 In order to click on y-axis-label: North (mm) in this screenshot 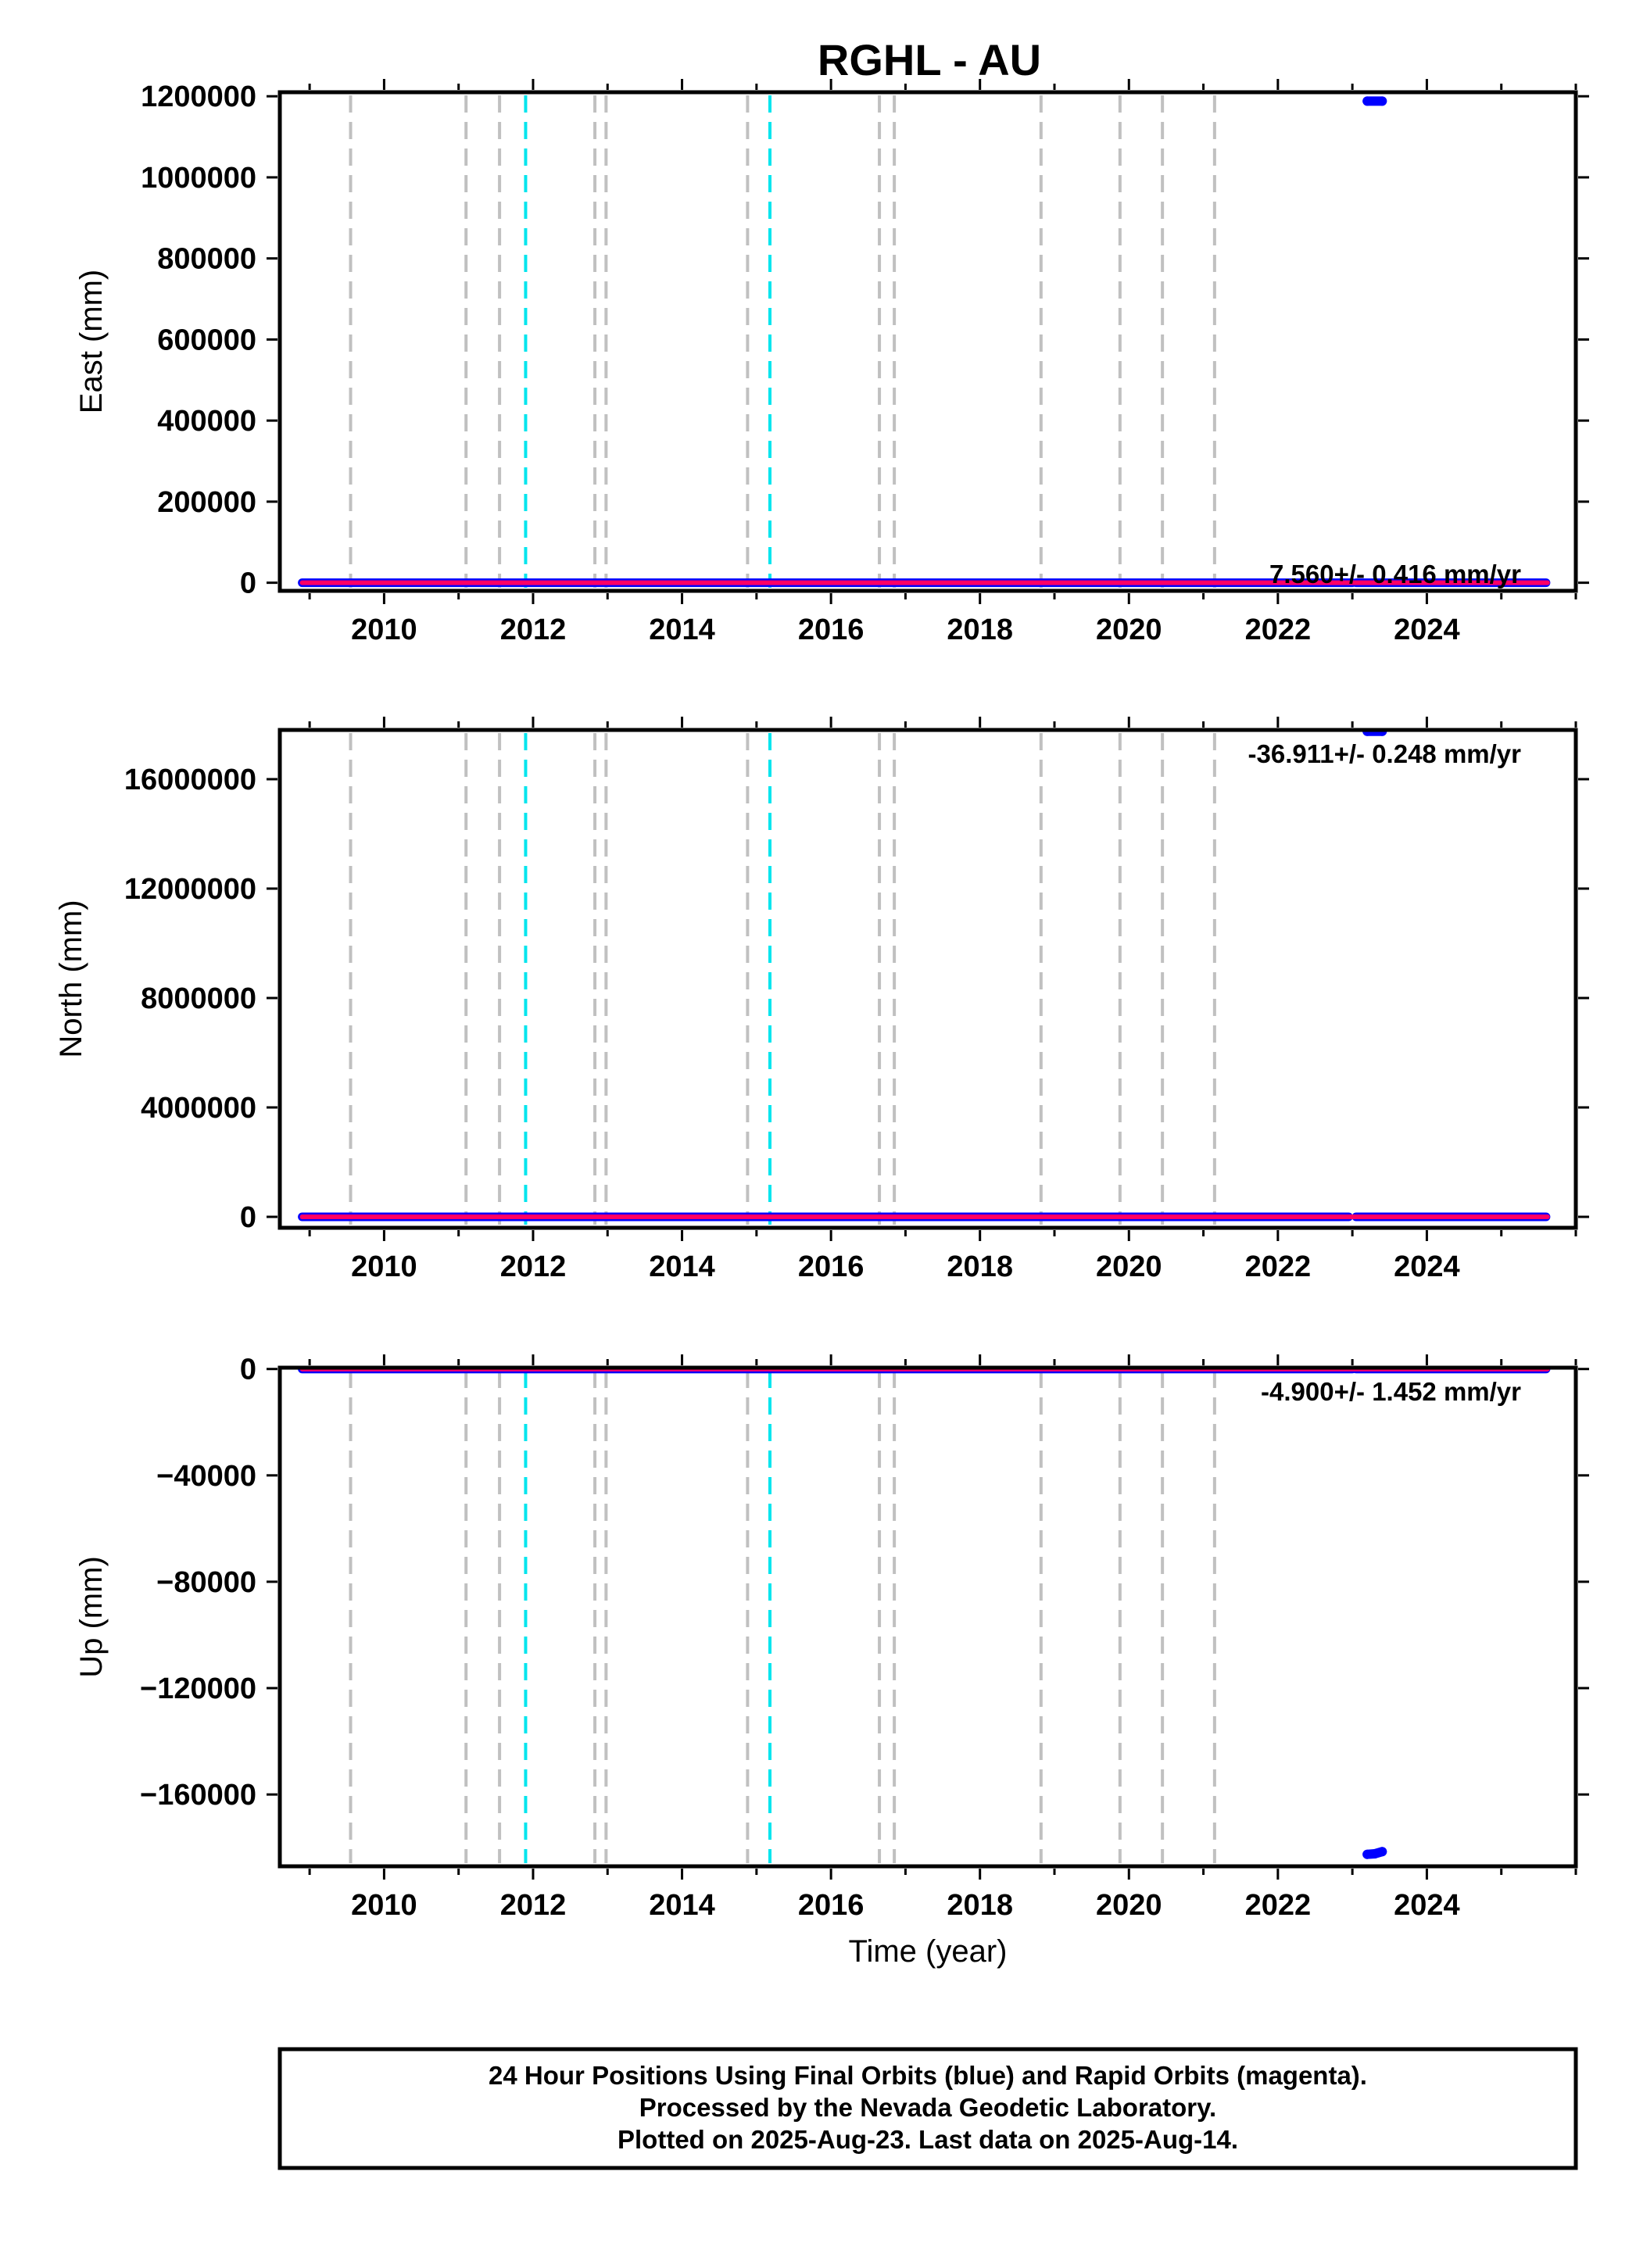, I will do `click(71, 979)`.